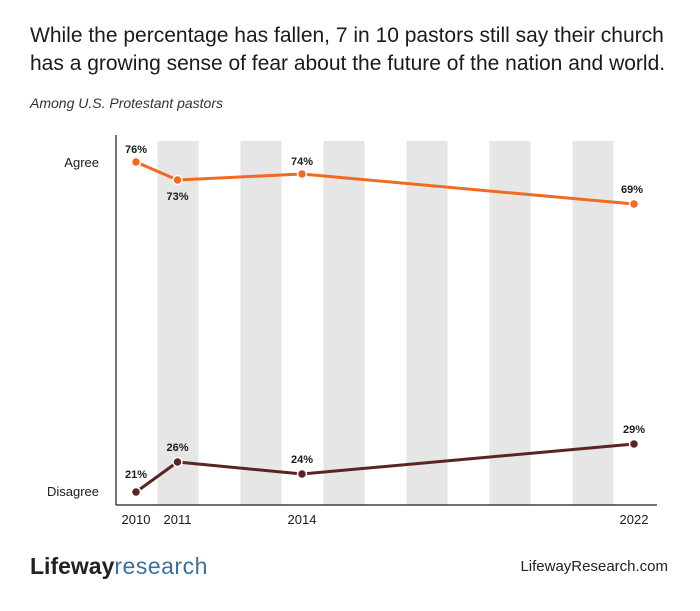  I want to click on source-url: LifewayResearch.com, so click(594, 566).